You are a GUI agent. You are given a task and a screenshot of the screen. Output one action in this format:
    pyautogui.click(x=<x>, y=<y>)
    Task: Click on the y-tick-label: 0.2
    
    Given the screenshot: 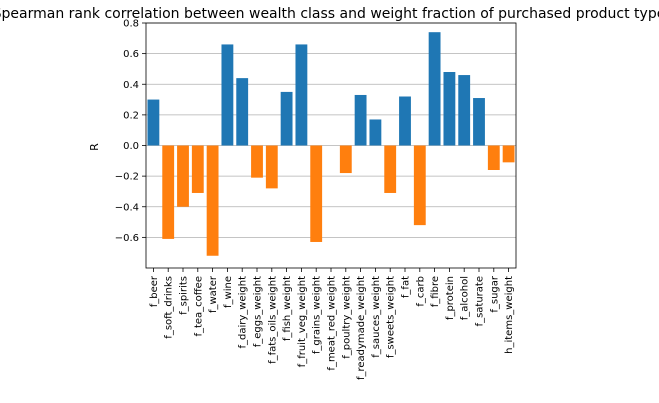 What is the action you would take?
    pyautogui.click(x=131, y=115)
    